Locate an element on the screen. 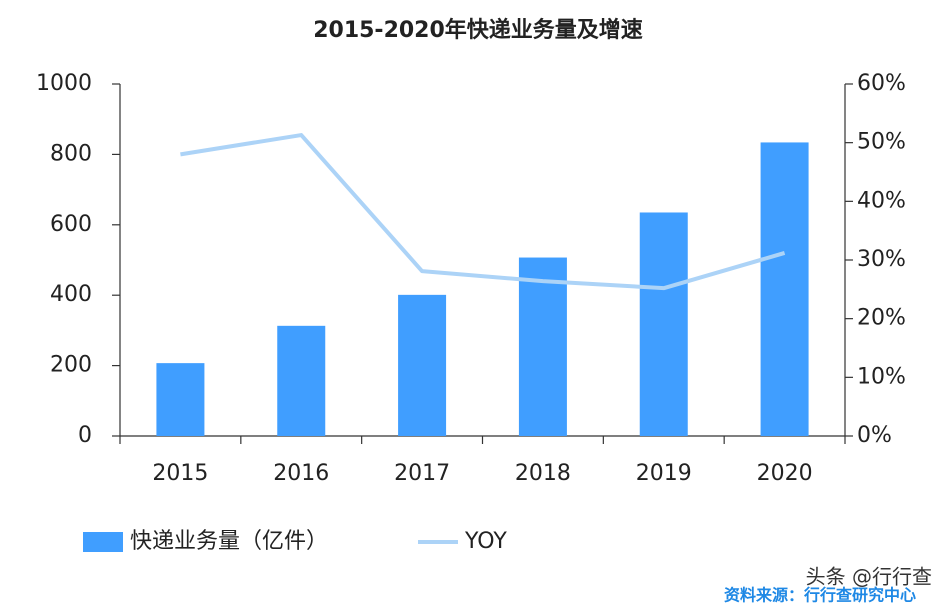 This screenshot has width=950, height=608. y-tick-label: 1000 is located at coordinates (64, 83).